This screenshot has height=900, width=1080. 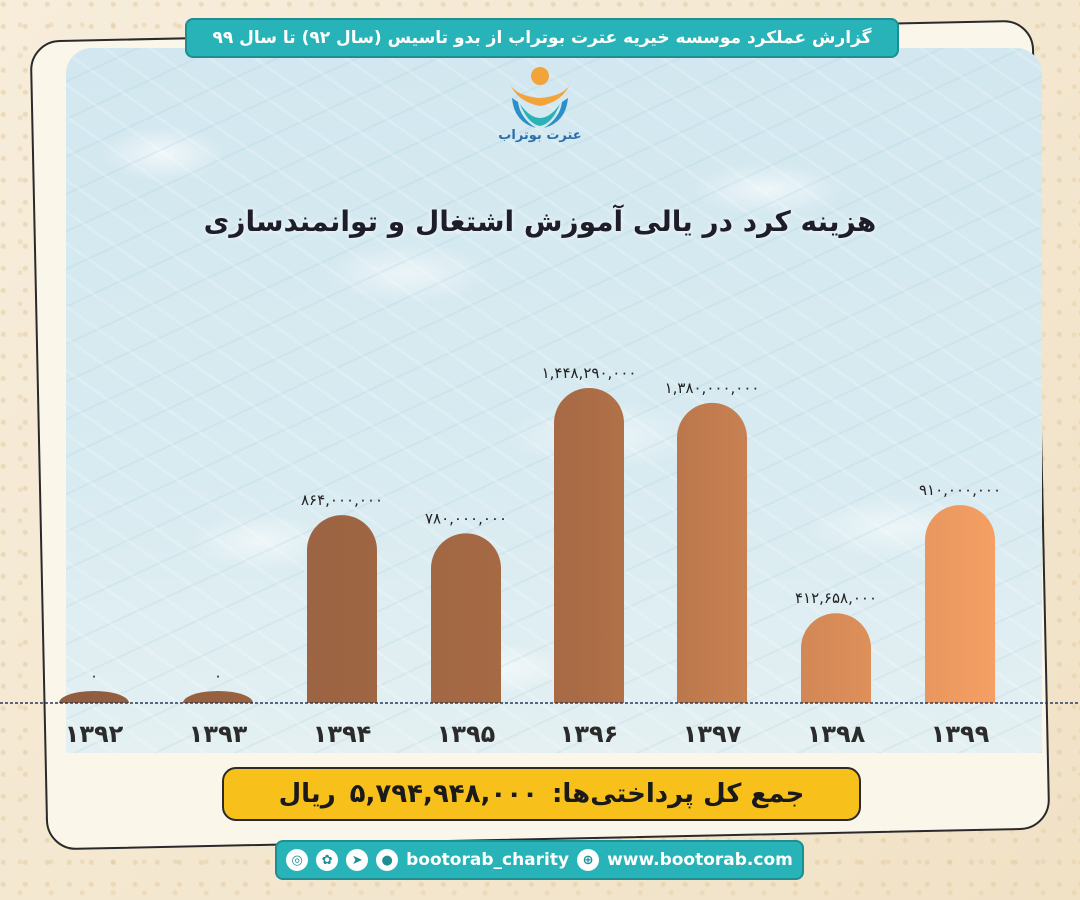 What do you see at coordinates (960, 734) in the screenshot?
I see `category-label-7: ۱۳۹۹` at bounding box center [960, 734].